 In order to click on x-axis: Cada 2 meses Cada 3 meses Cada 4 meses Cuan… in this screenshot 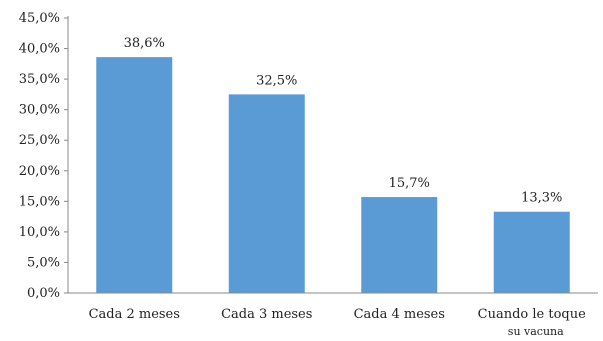, I will do `click(333, 315)`.